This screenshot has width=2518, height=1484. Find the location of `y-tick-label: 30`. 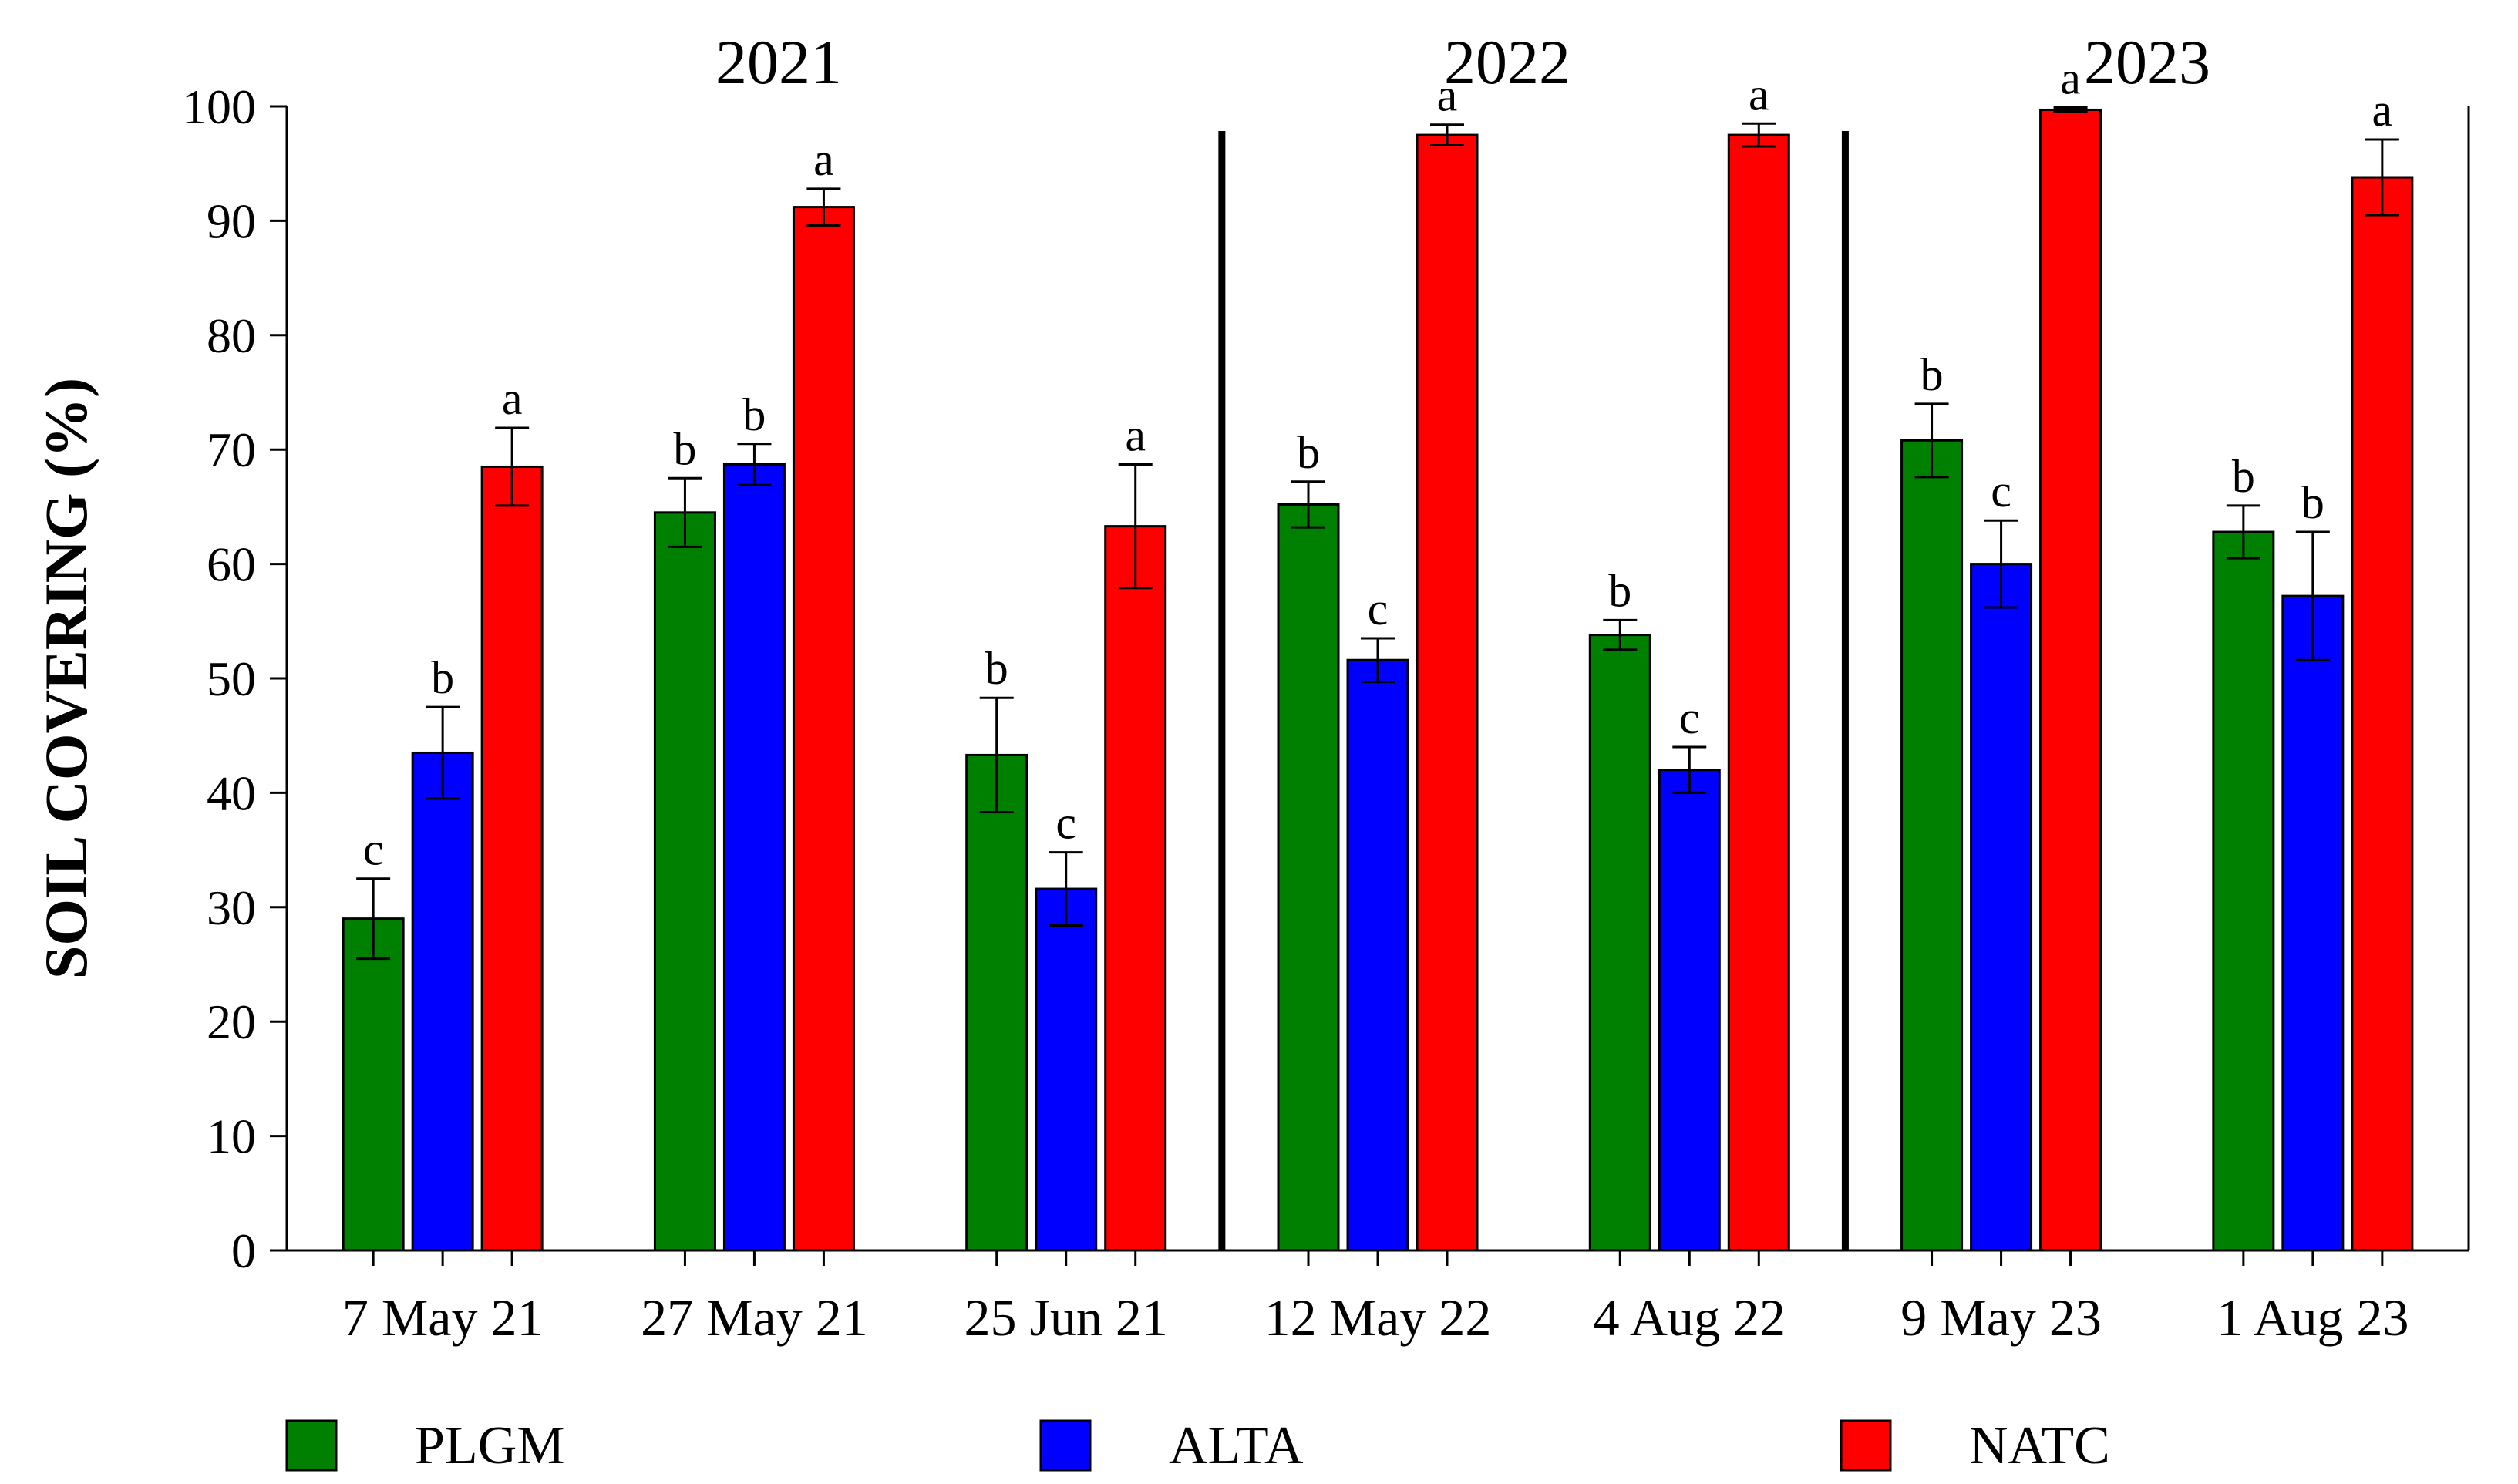

y-tick-label: 30 is located at coordinates (232, 908).